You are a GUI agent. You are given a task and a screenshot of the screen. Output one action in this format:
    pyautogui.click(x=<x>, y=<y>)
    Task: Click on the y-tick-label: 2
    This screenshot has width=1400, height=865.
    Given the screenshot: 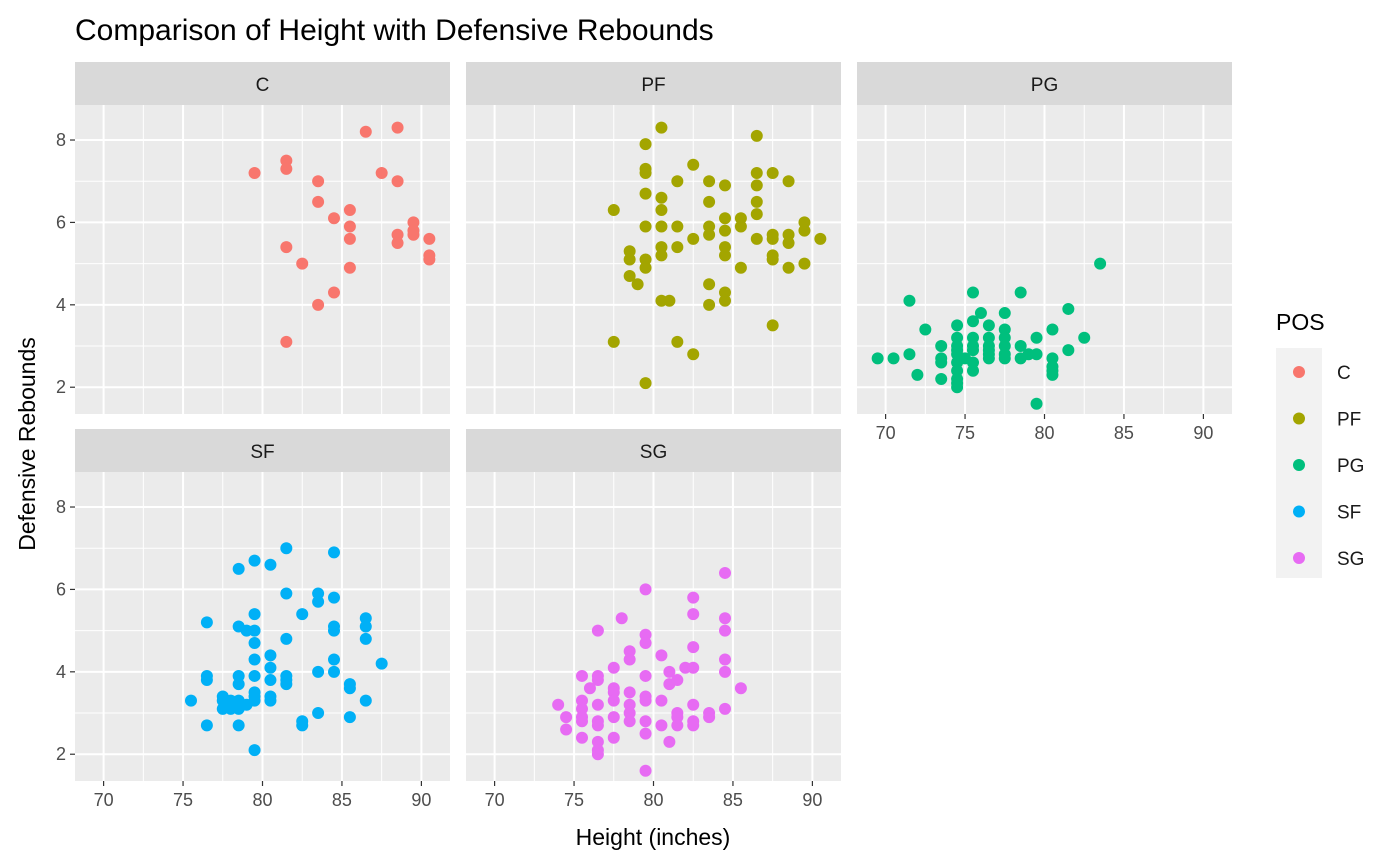 What is the action you would take?
    pyautogui.click(x=61, y=387)
    